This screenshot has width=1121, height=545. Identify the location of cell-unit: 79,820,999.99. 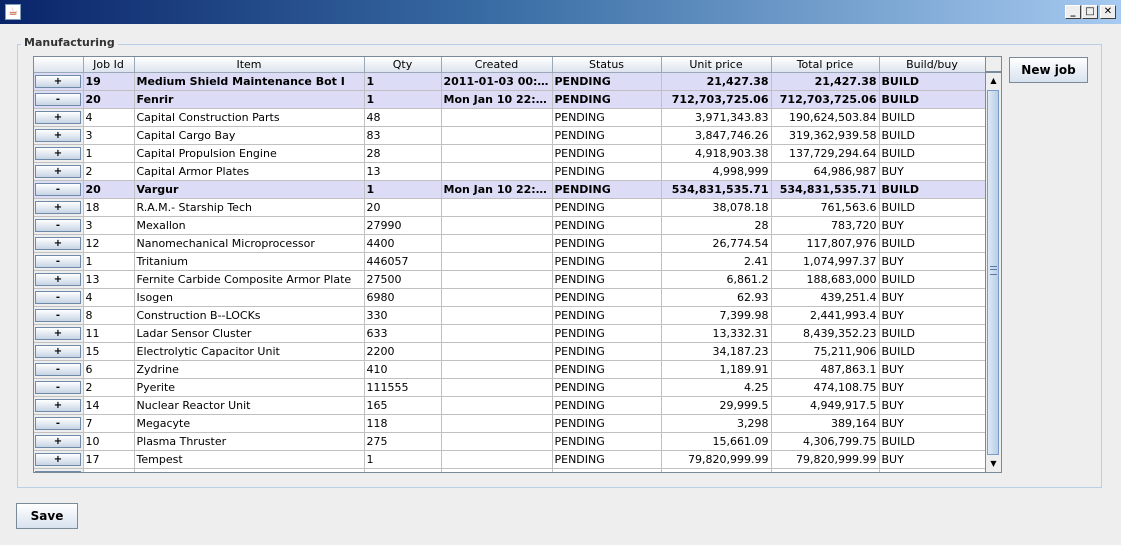
(716, 459).